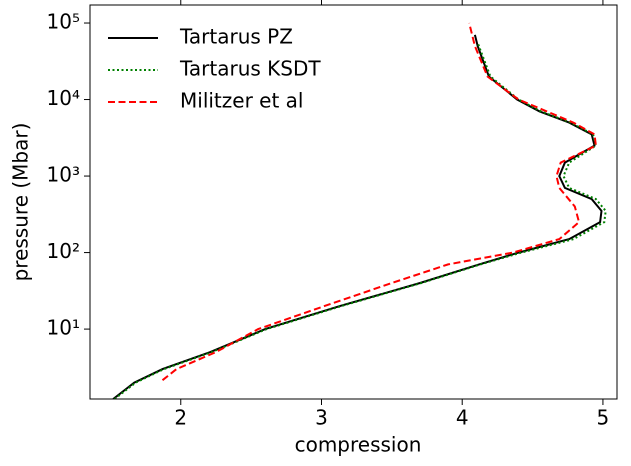 The width and height of the screenshot is (631, 466). What do you see at coordinates (321, 418) in the screenshot?
I see `x-tick-label: 3` at bounding box center [321, 418].